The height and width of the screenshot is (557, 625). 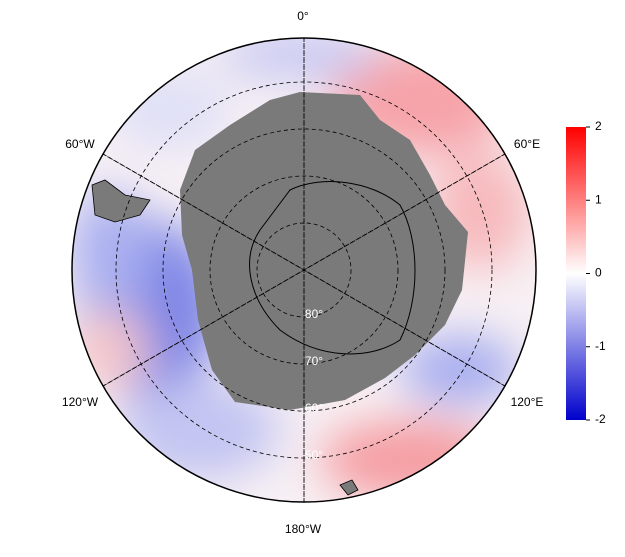 I want to click on longitude-label: 0°, so click(x=303, y=16).